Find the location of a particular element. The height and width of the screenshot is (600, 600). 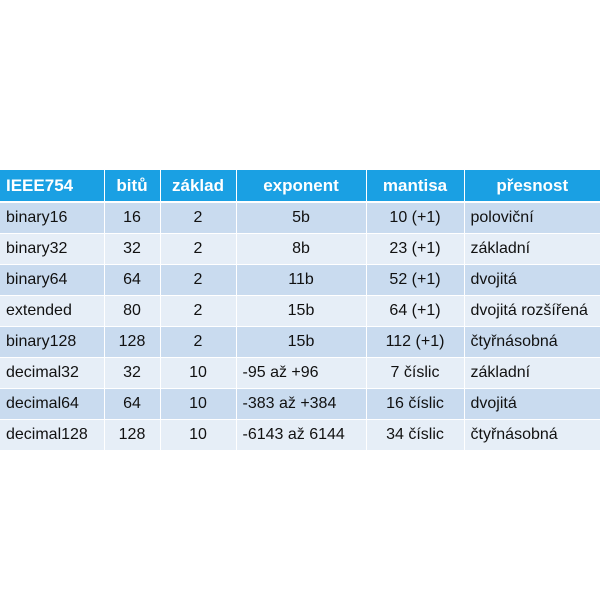

format-cell: extended is located at coordinates (52, 311).